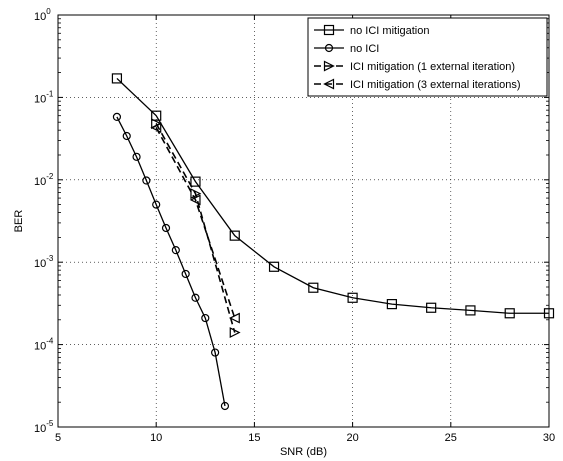 The image size is (563, 461). I want to click on x-tick-label: 10, so click(156, 438).